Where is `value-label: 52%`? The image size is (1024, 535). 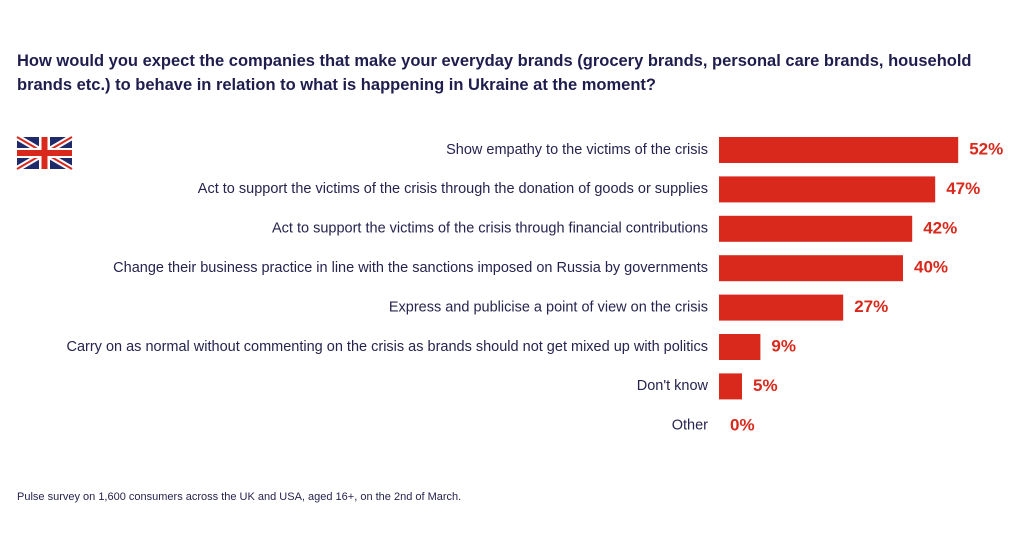 value-label: 52% is located at coordinates (986, 148).